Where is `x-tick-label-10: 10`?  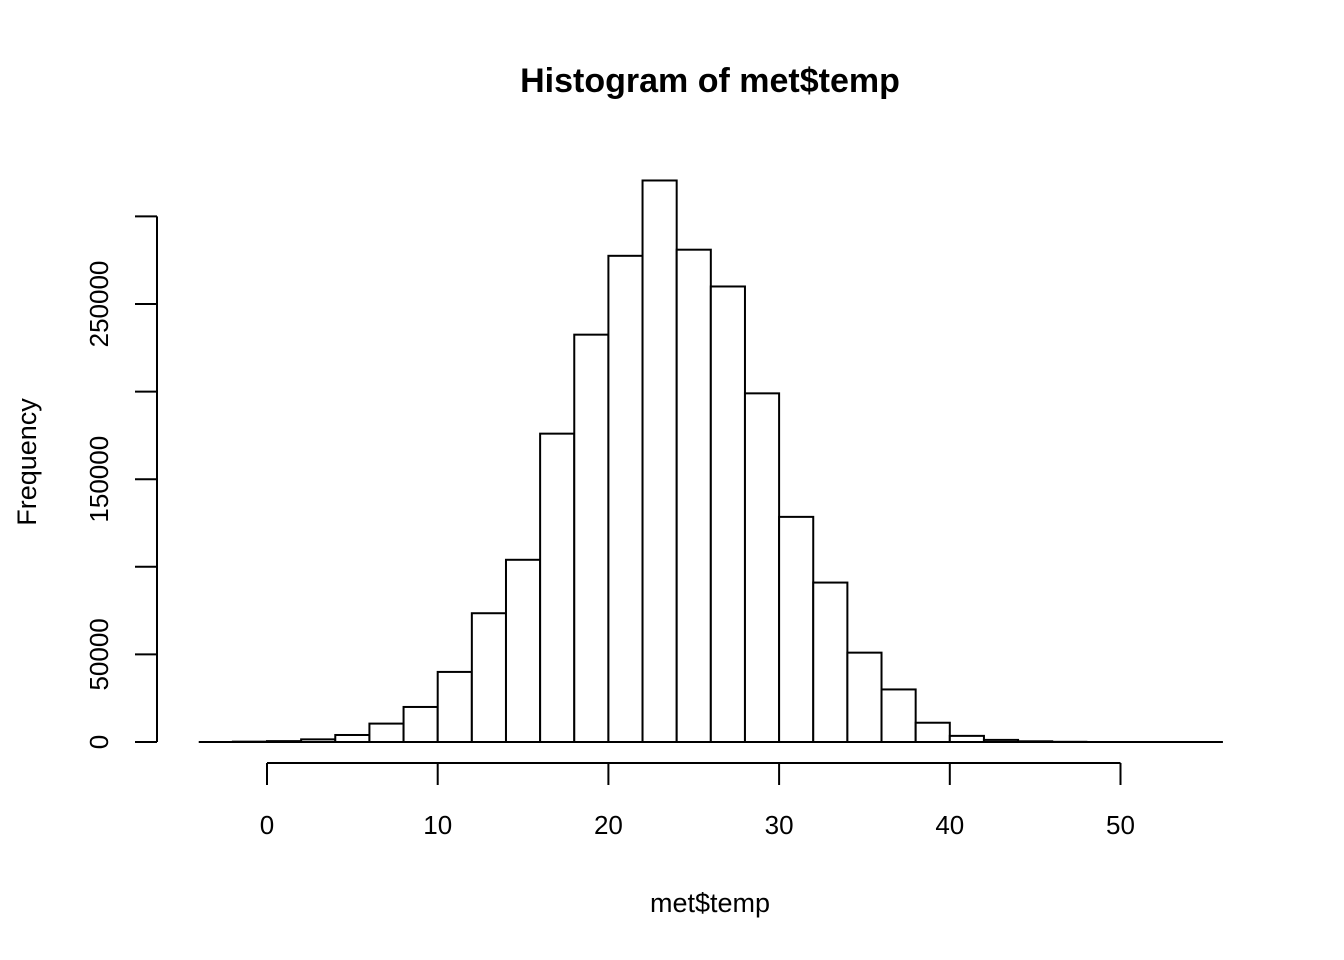
x-tick-label-10: 10 is located at coordinates (437, 825).